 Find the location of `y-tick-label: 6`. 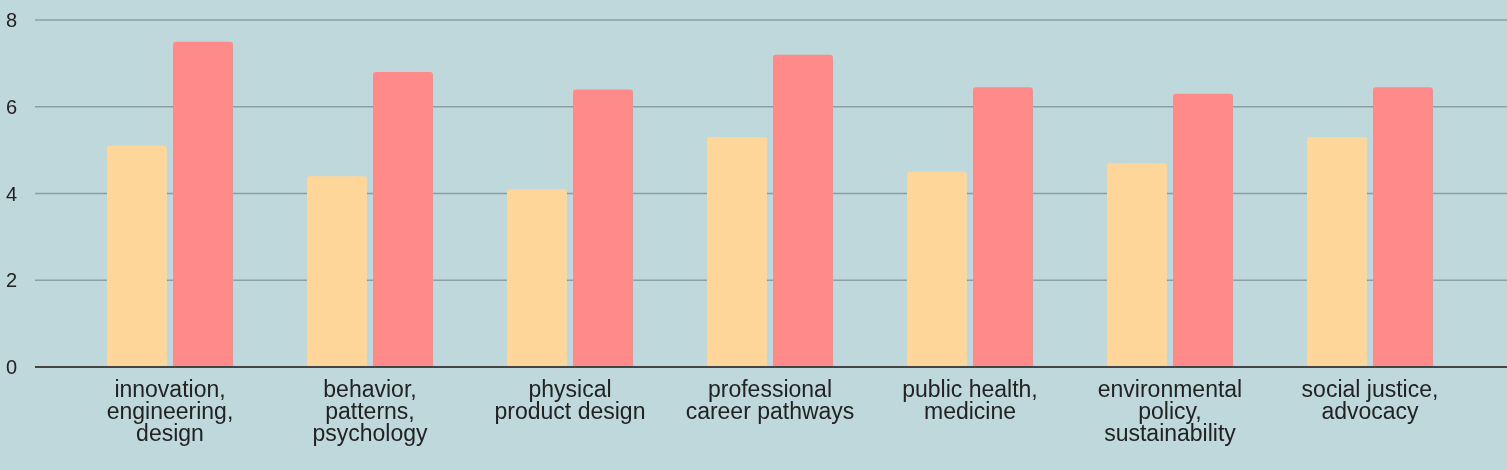

y-tick-label: 6 is located at coordinates (11, 106).